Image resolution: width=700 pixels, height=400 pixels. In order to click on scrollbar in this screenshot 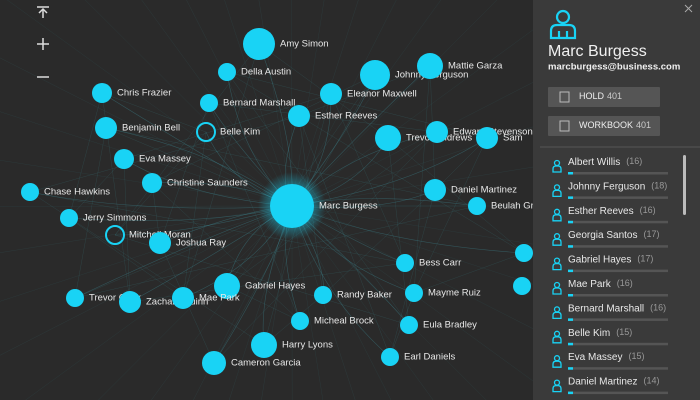, I will do `click(684, 185)`.